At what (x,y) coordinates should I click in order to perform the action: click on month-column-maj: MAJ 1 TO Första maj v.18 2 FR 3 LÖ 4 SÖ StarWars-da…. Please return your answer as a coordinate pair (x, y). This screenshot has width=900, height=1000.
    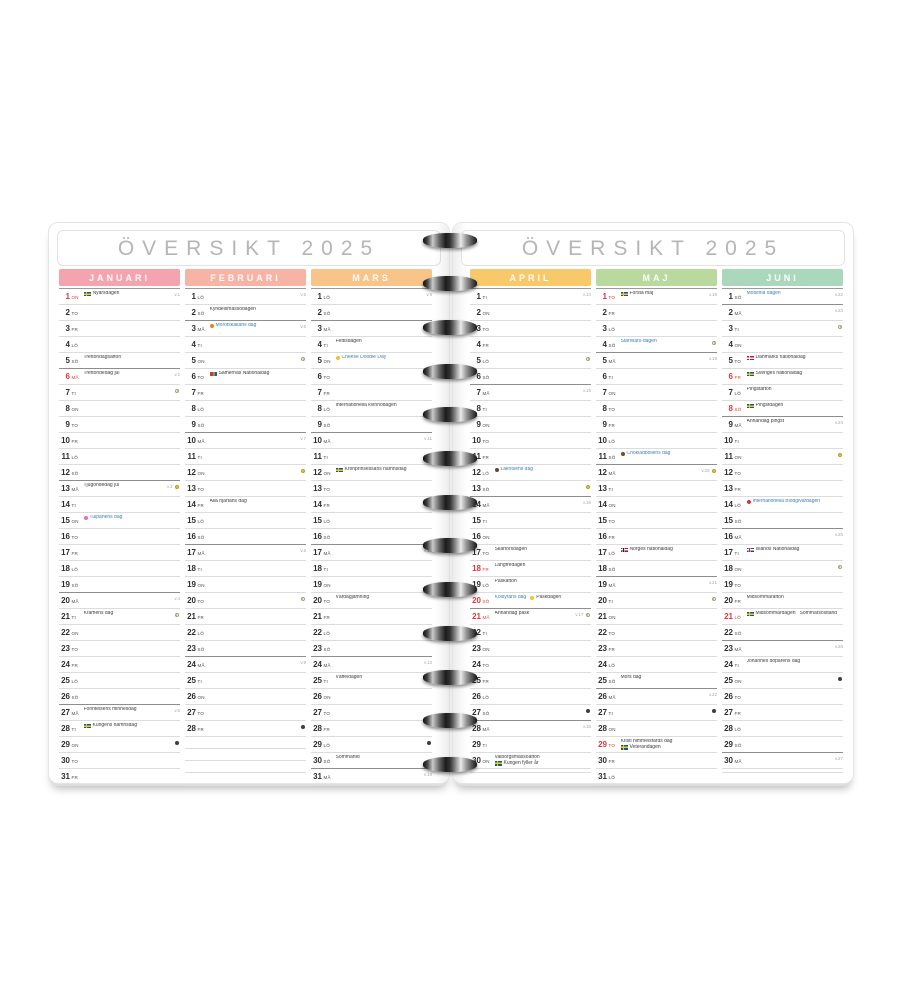
    Looking at the image, I should click on (657, 527).